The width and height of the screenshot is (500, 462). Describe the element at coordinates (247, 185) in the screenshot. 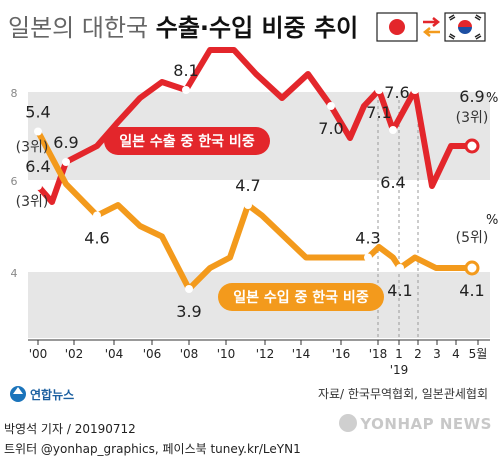

I see `data-label: 4.7` at that location.